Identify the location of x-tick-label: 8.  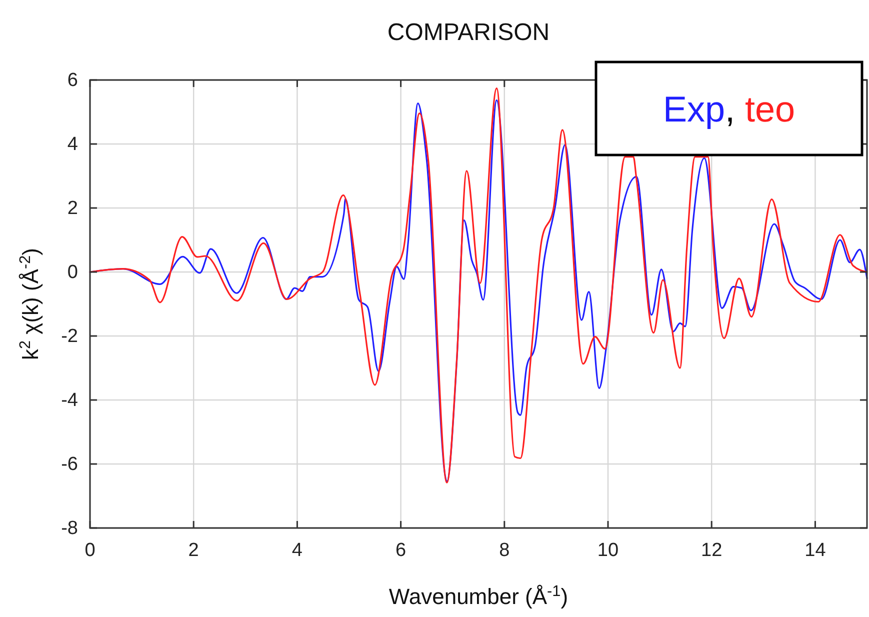
(504, 550).